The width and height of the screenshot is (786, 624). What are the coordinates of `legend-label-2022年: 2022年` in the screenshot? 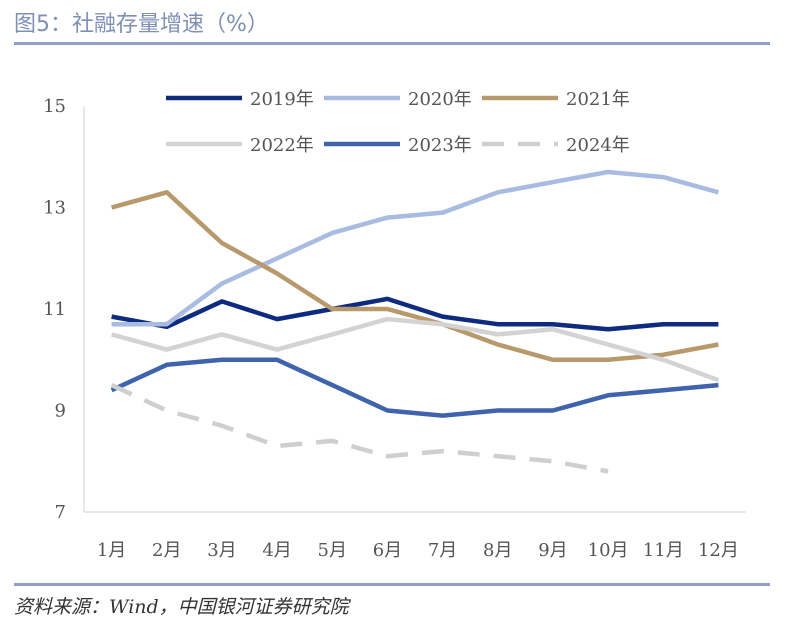 It's located at (282, 145).